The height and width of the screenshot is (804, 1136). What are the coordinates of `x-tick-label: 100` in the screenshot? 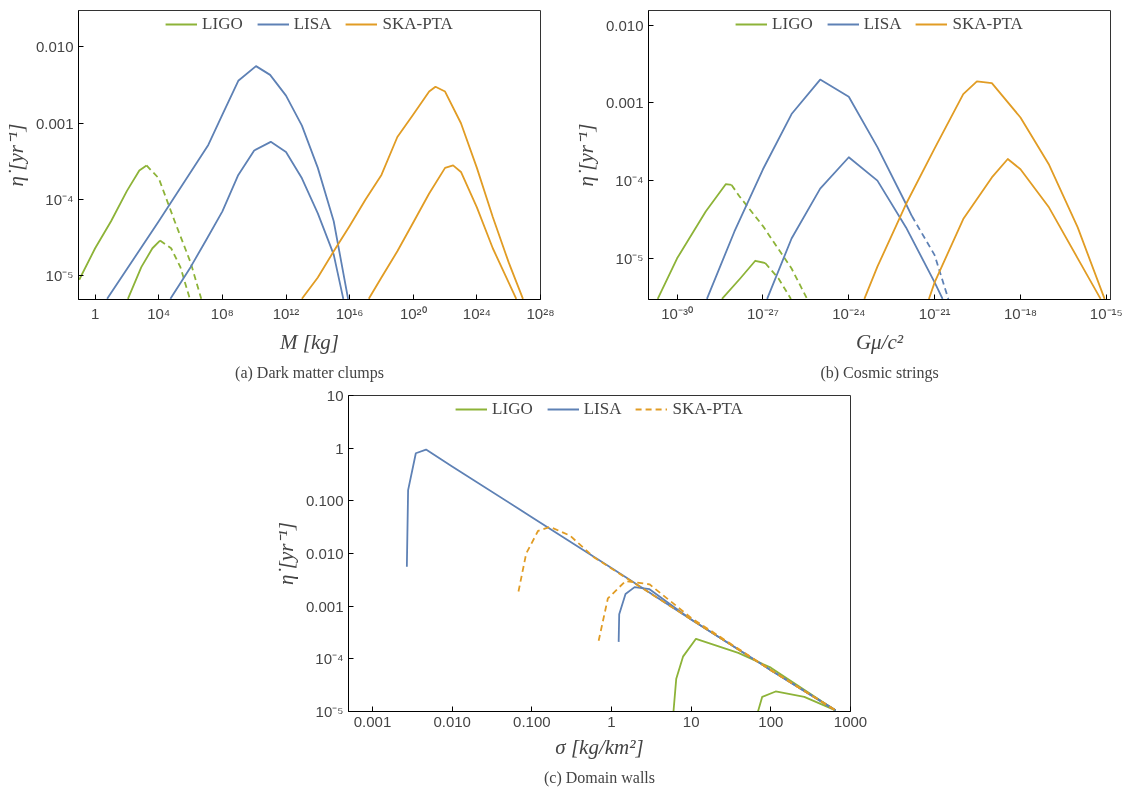 It's located at (771, 721).